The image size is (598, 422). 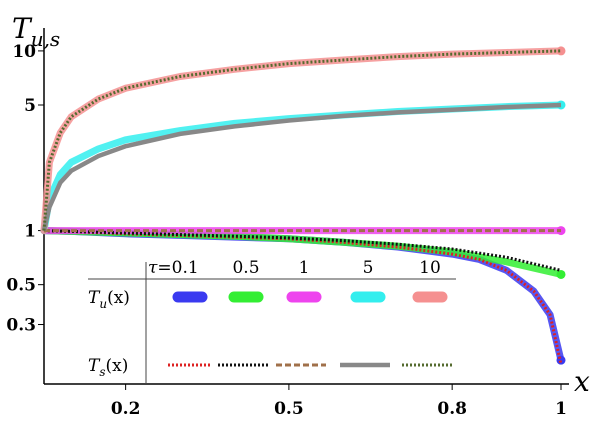 What do you see at coordinates (21, 326) in the screenshot?
I see `y-tick-label: 0.3` at bounding box center [21, 326].